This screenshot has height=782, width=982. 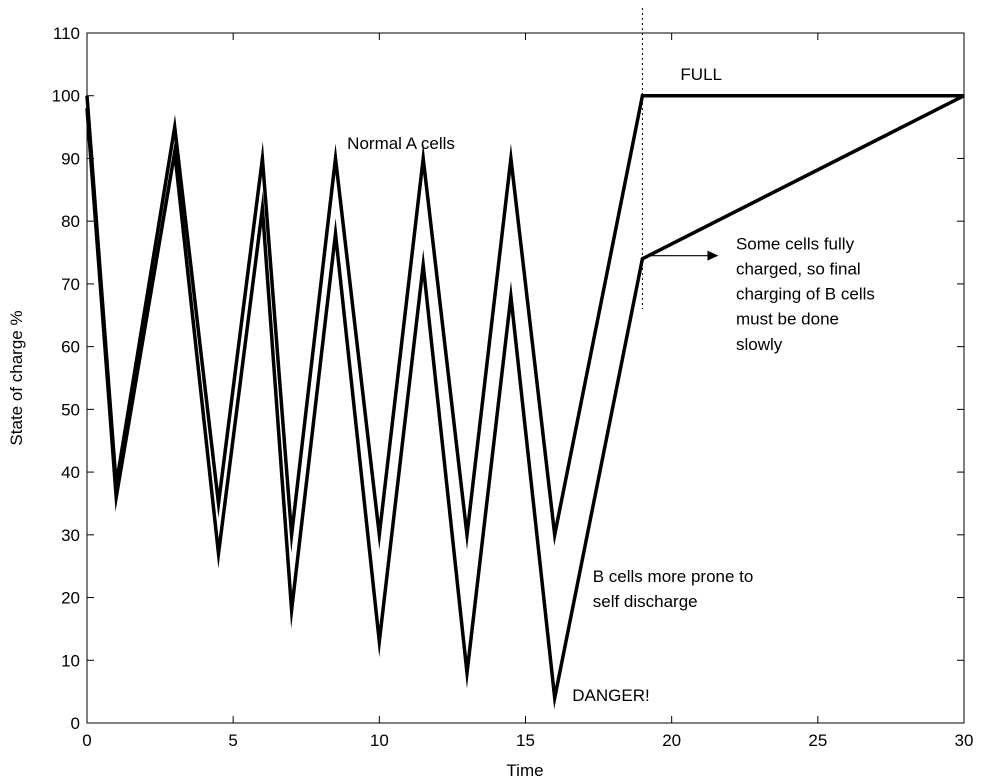 I want to click on annotation-text: self discharge, so click(x=645, y=601).